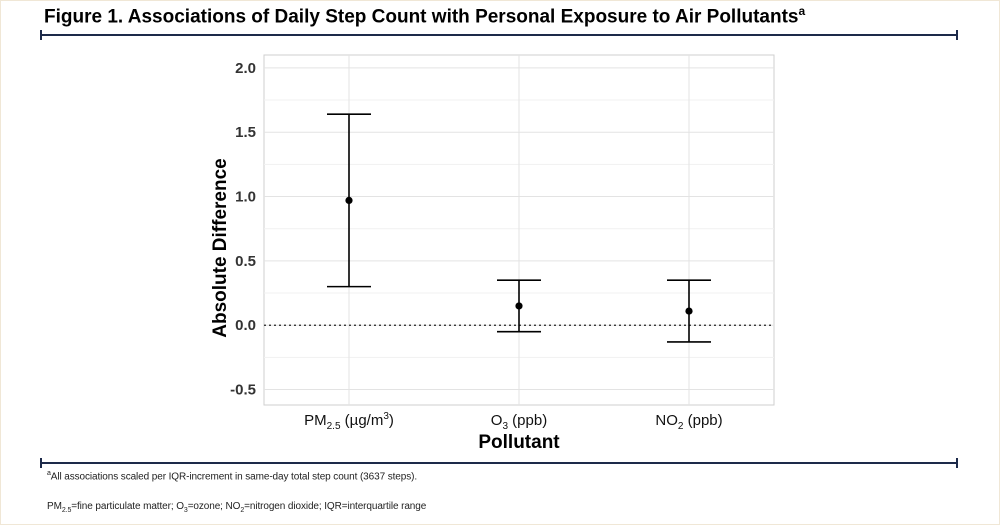 Image resolution: width=1000 pixels, height=525 pixels. Describe the element at coordinates (349, 421) in the screenshot. I see `x-tick-label: PM2.5 (µg/m3)` at that location.